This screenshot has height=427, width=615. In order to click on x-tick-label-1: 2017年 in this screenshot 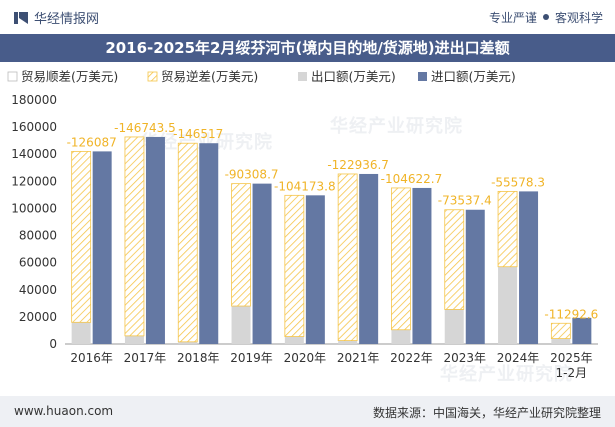, I will do `click(145, 358)`.